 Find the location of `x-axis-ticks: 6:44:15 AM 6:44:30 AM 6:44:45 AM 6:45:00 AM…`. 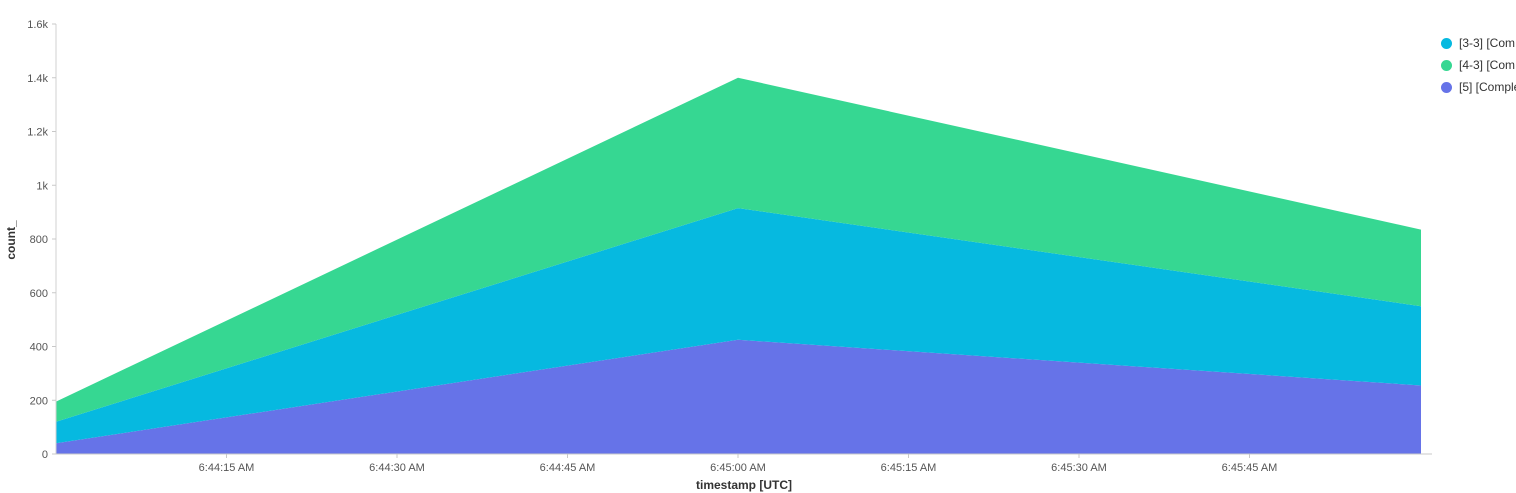

x-axis-ticks: 6:44:15 AM 6:44:30 AM 6:44:45 AM 6:45:00 AM… is located at coordinates (738, 464).